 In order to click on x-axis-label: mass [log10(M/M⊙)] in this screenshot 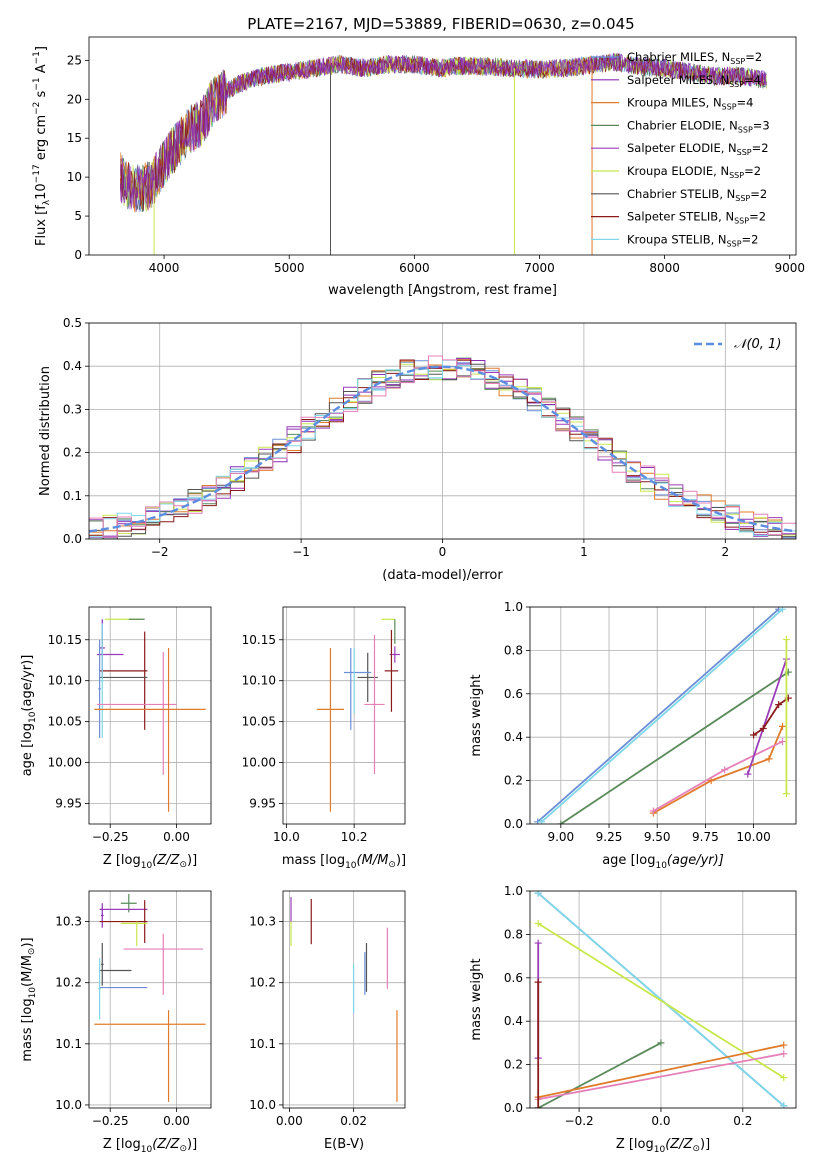, I will do `click(344, 862)`.